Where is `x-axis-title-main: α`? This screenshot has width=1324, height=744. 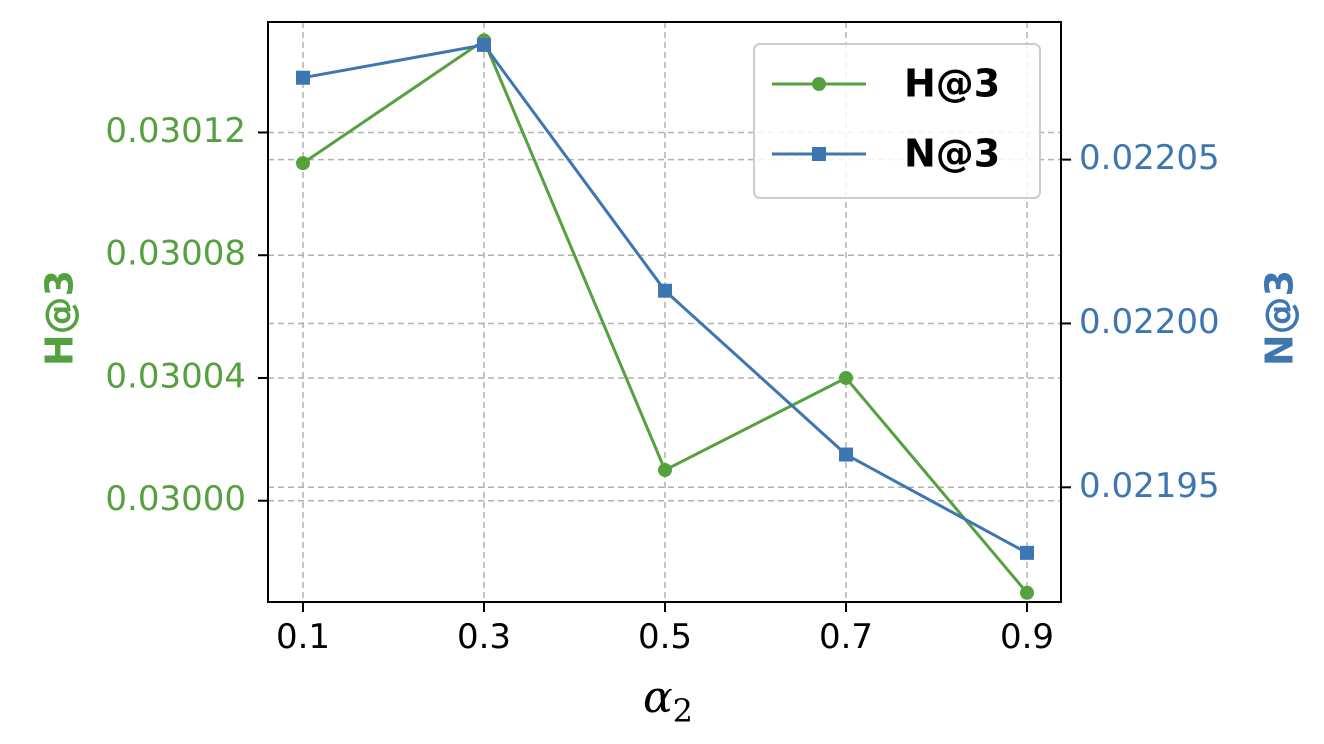 x-axis-title-main: α is located at coordinates (658, 697).